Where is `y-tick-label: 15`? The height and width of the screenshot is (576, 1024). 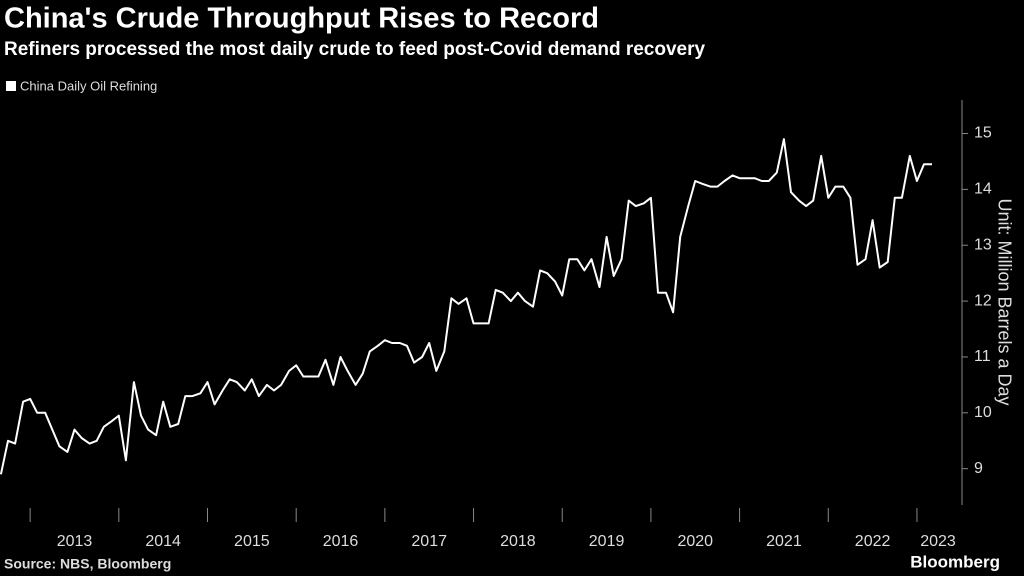
y-tick-label: 15 is located at coordinates (983, 133).